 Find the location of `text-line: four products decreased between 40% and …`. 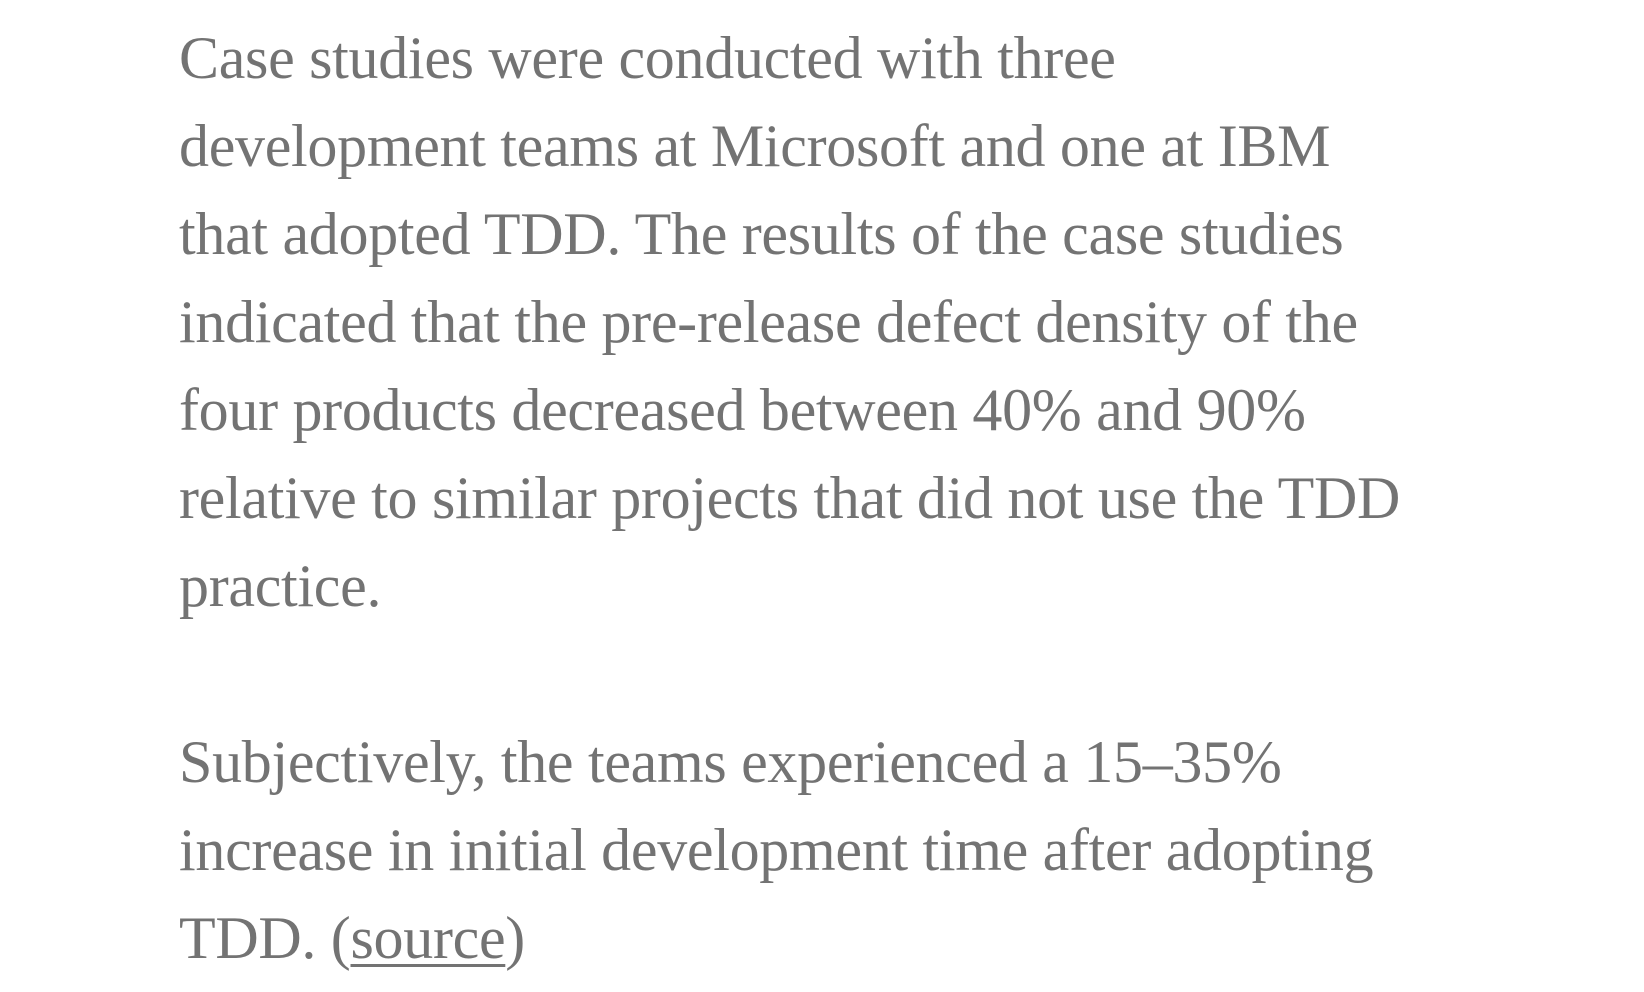

text-line: four products decreased between 40% and … is located at coordinates (742, 410).